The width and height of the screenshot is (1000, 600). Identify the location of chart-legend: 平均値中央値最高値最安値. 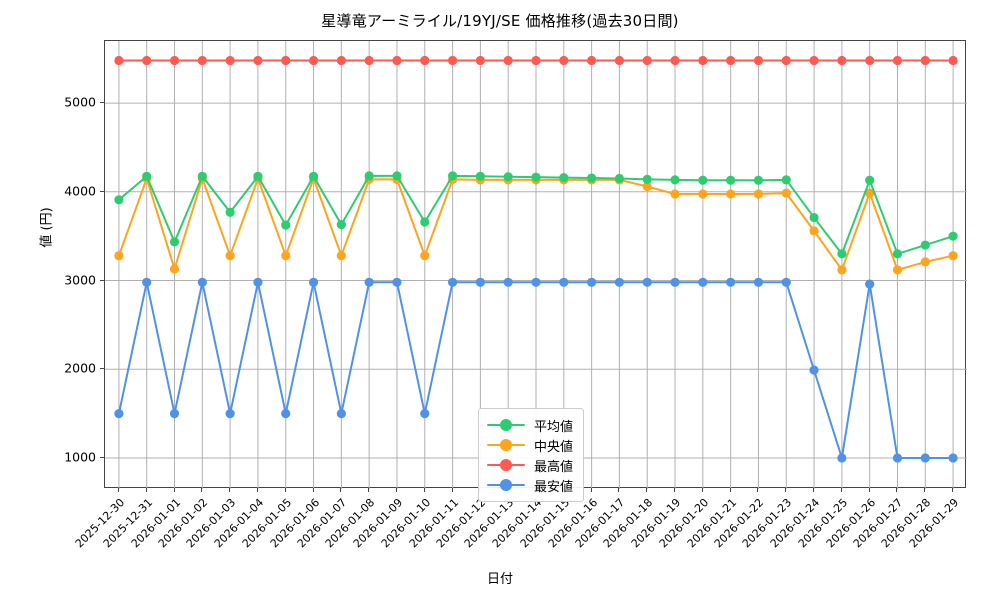
(531, 455).